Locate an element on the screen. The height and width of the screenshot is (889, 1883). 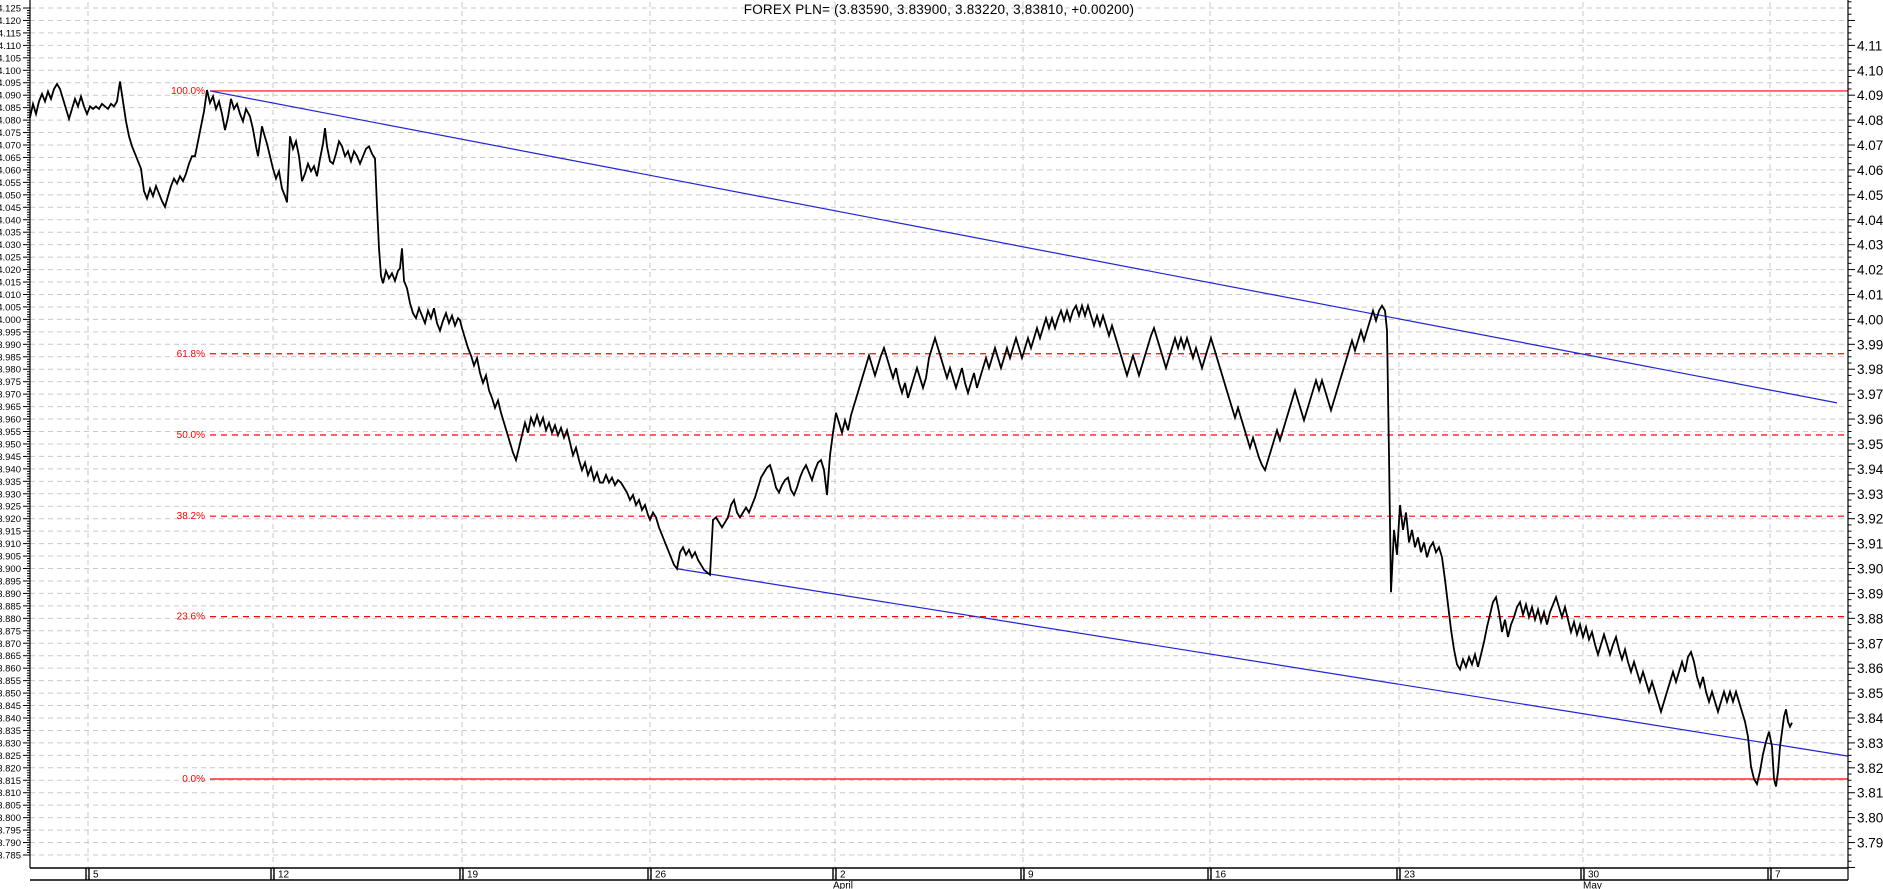
left-axis-label: 3.785 is located at coordinates (10, 856).